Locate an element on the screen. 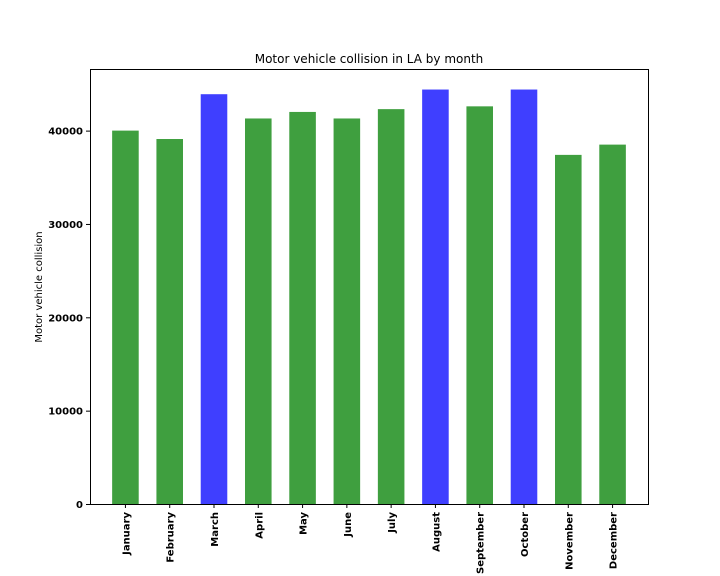 The height and width of the screenshot is (576, 720). y-tick-label: 10000 is located at coordinates (65, 412).